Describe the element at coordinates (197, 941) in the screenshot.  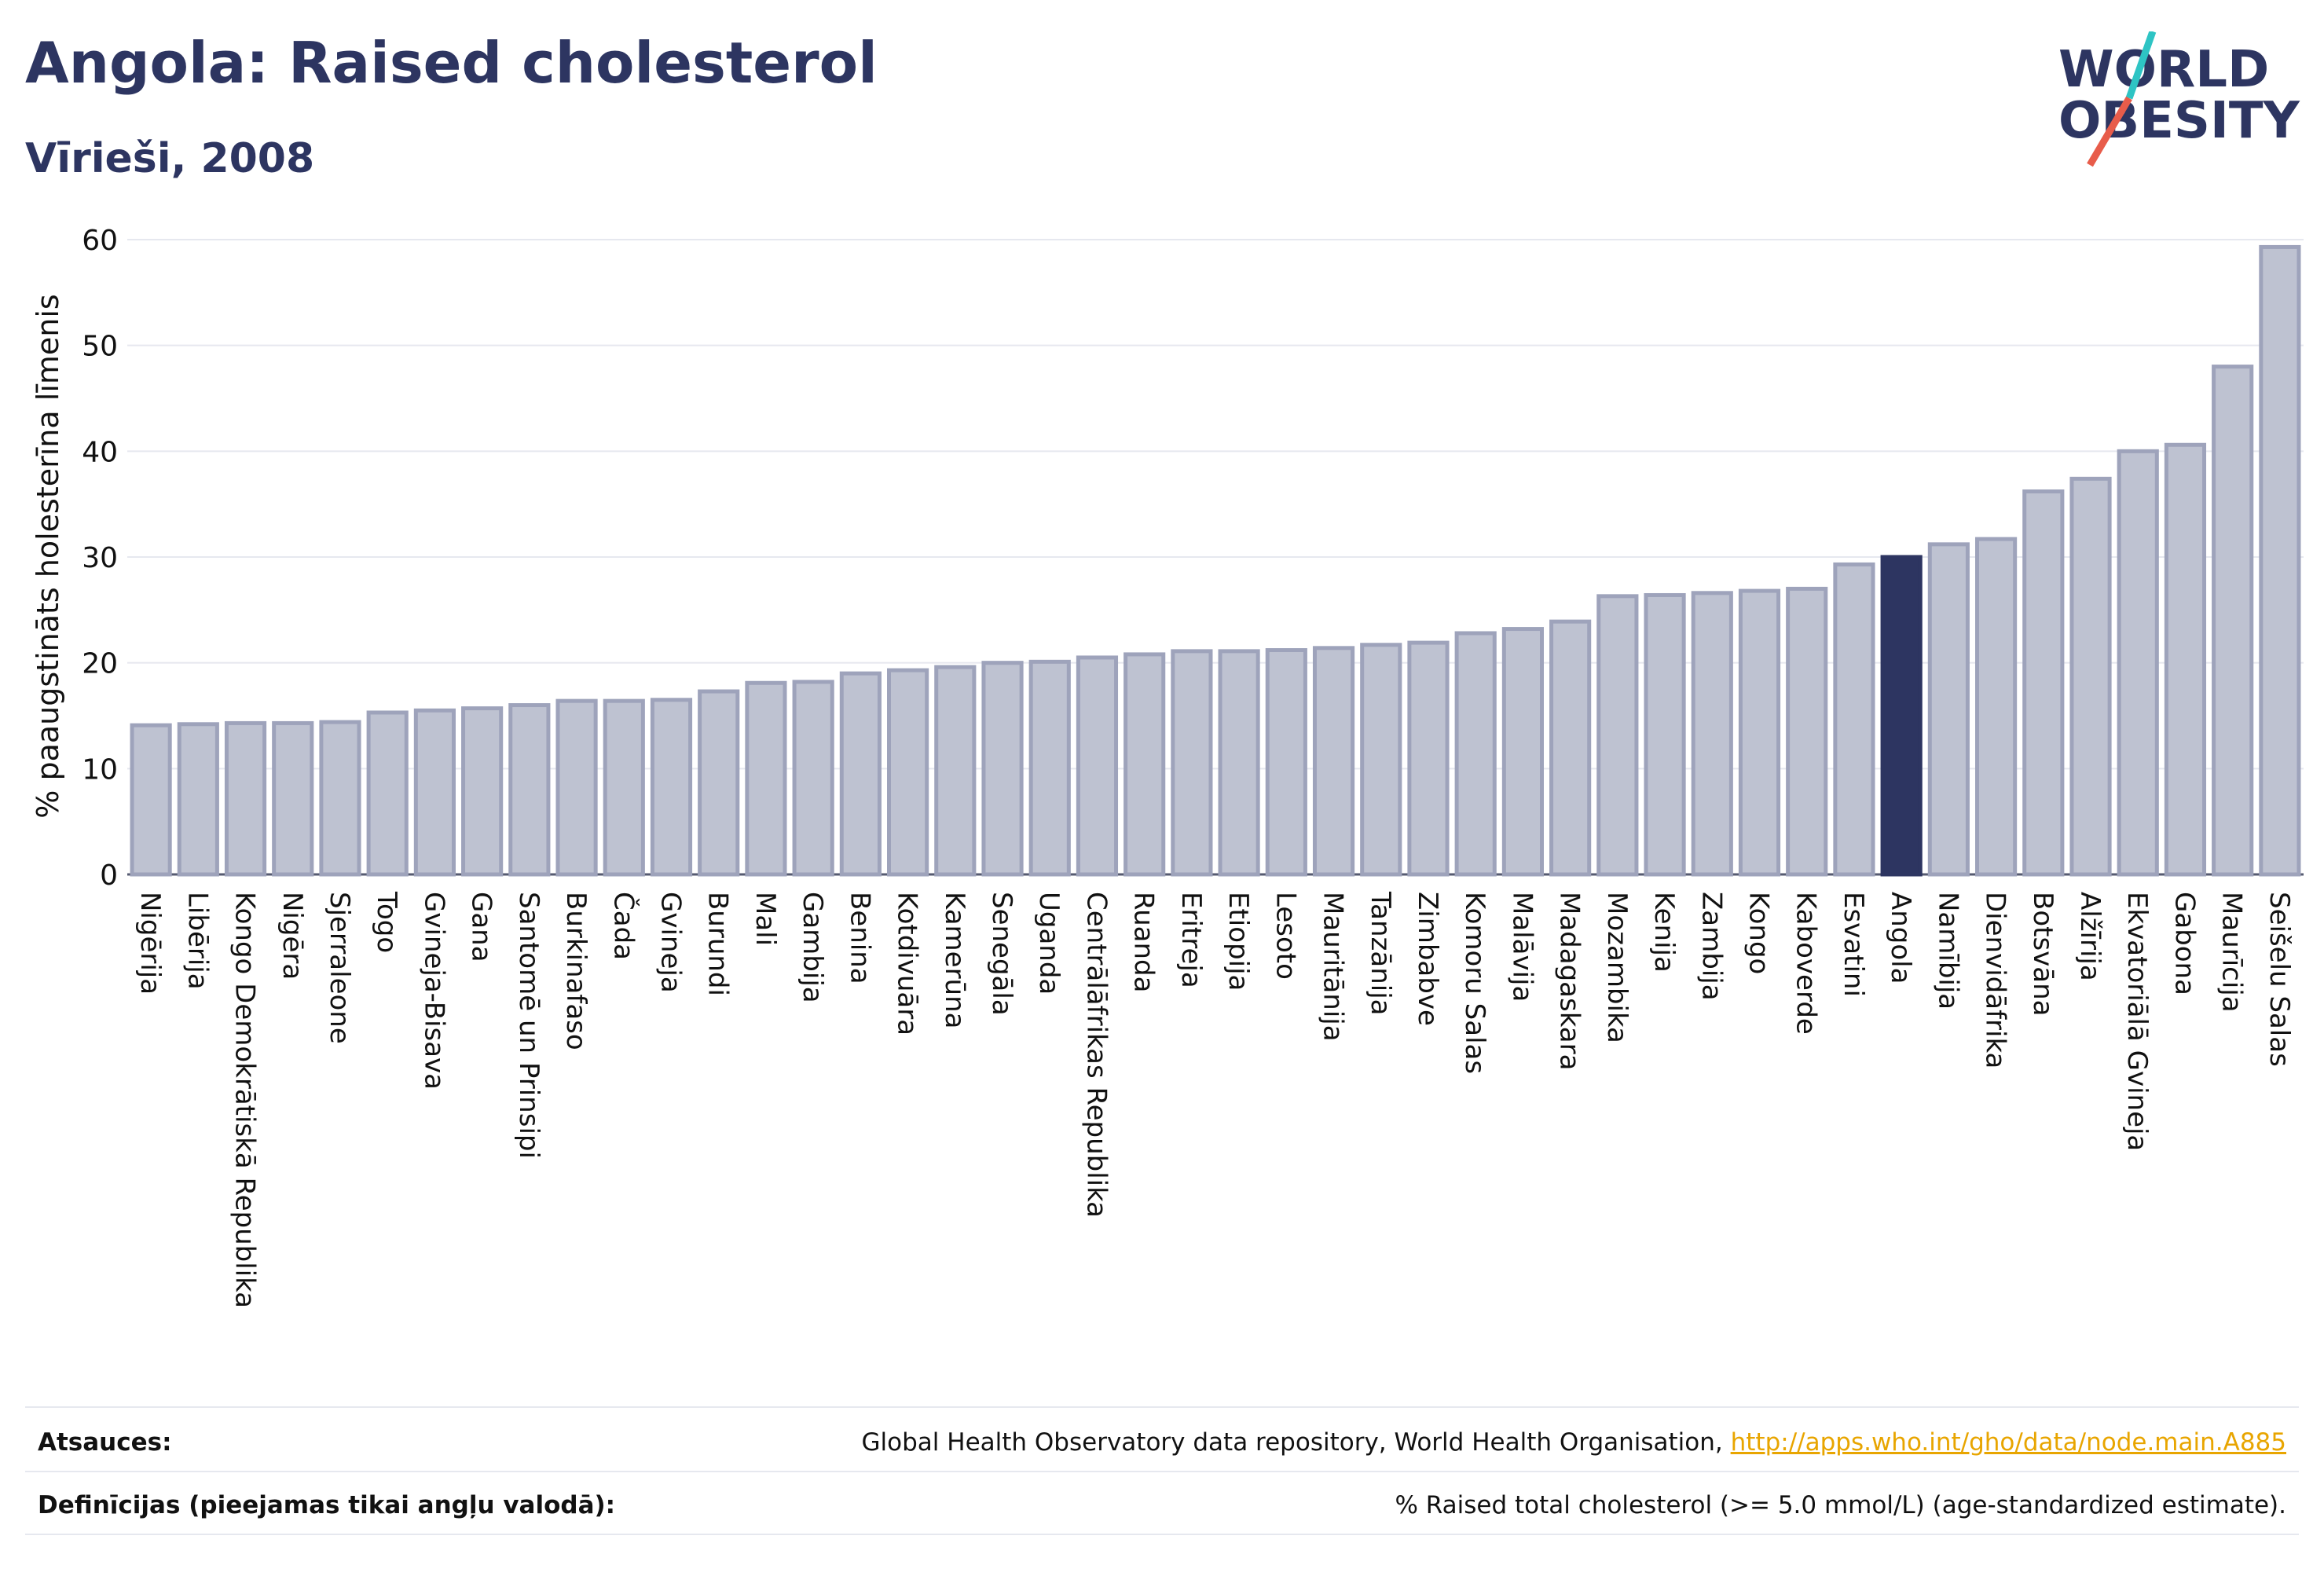
I see `x-tick-label: Libērija` at that location.